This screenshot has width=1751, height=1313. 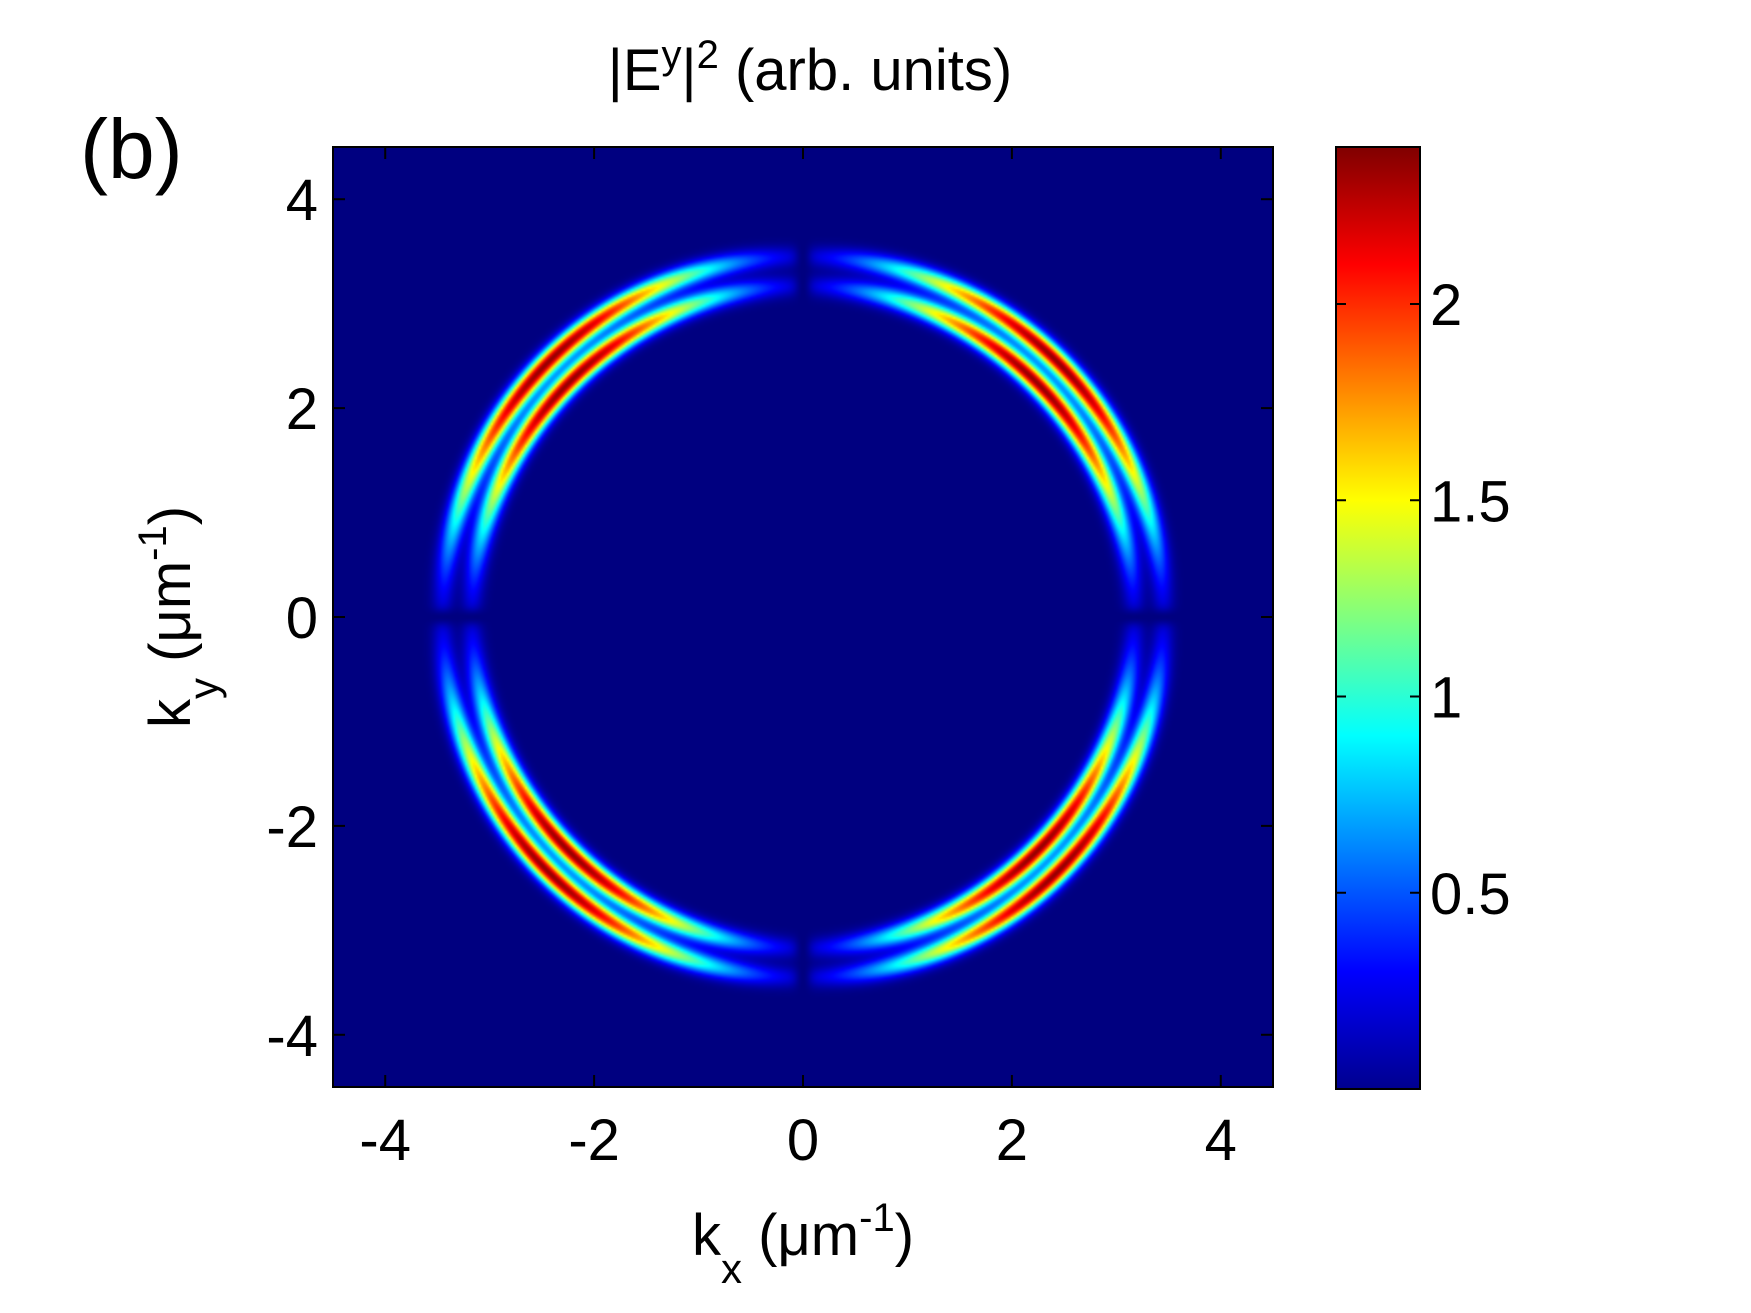 What do you see at coordinates (1470, 501) in the screenshot?
I see `colorbar-tick-label: 1.5` at bounding box center [1470, 501].